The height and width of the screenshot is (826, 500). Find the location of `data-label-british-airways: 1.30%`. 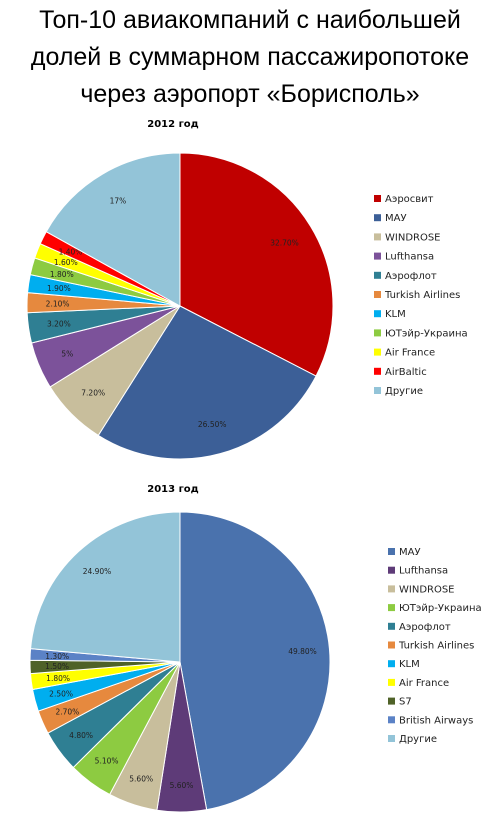

data-label-british-airways: 1.30% is located at coordinates (57, 656).